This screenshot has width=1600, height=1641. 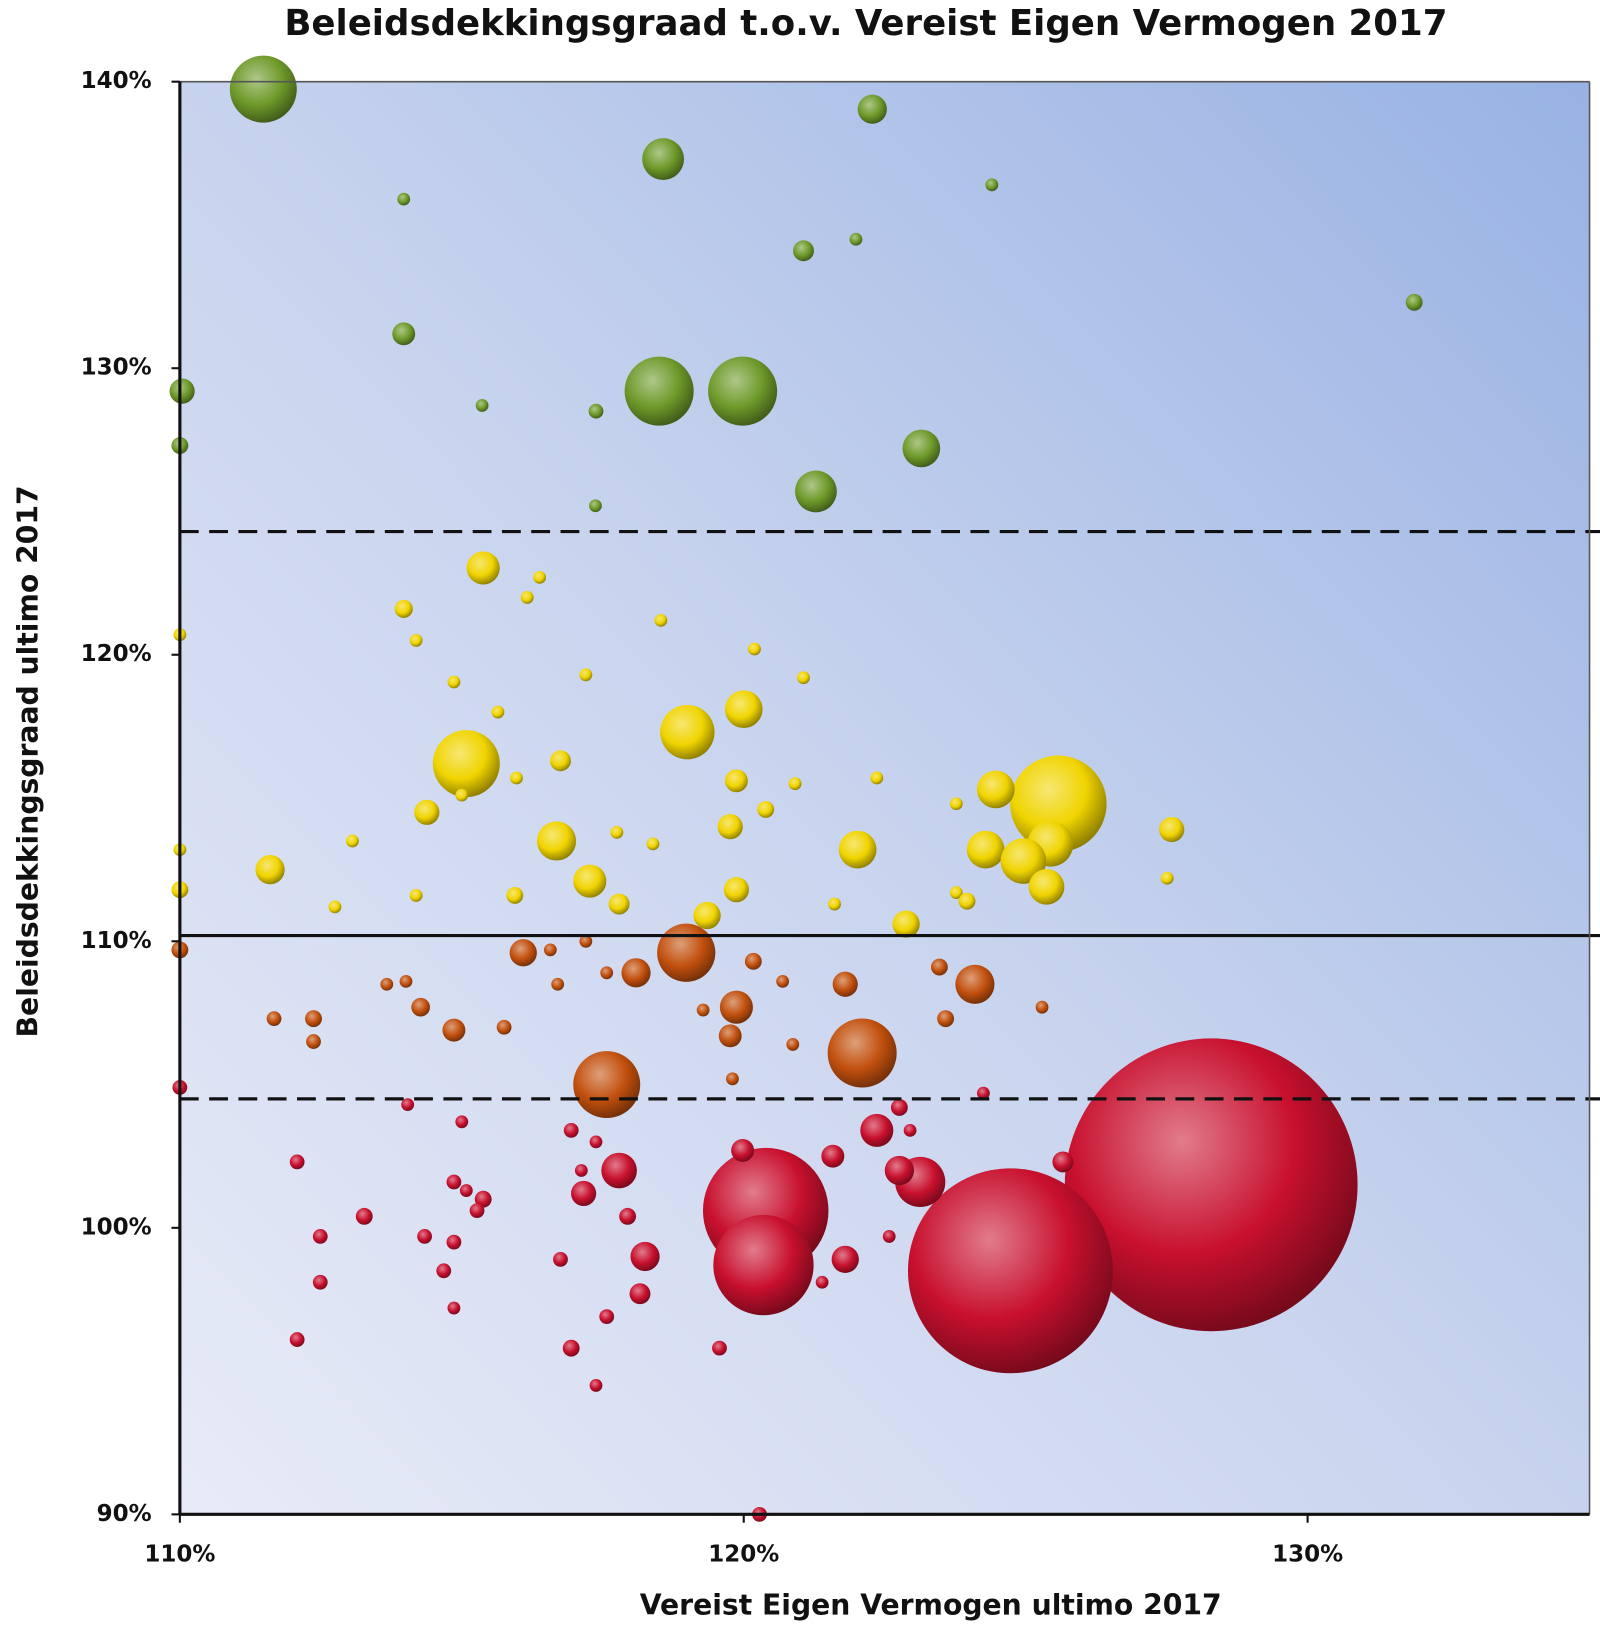 I want to click on x-tick-label: 110%, so click(x=179, y=1555).